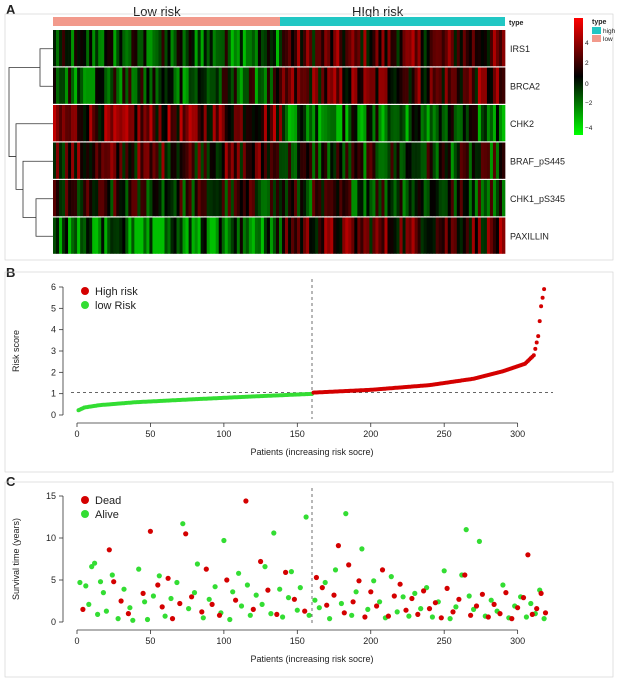  Describe the element at coordinates (370, 641) in the screenshot. I see `survival-x-tick-label: 200` at that location.